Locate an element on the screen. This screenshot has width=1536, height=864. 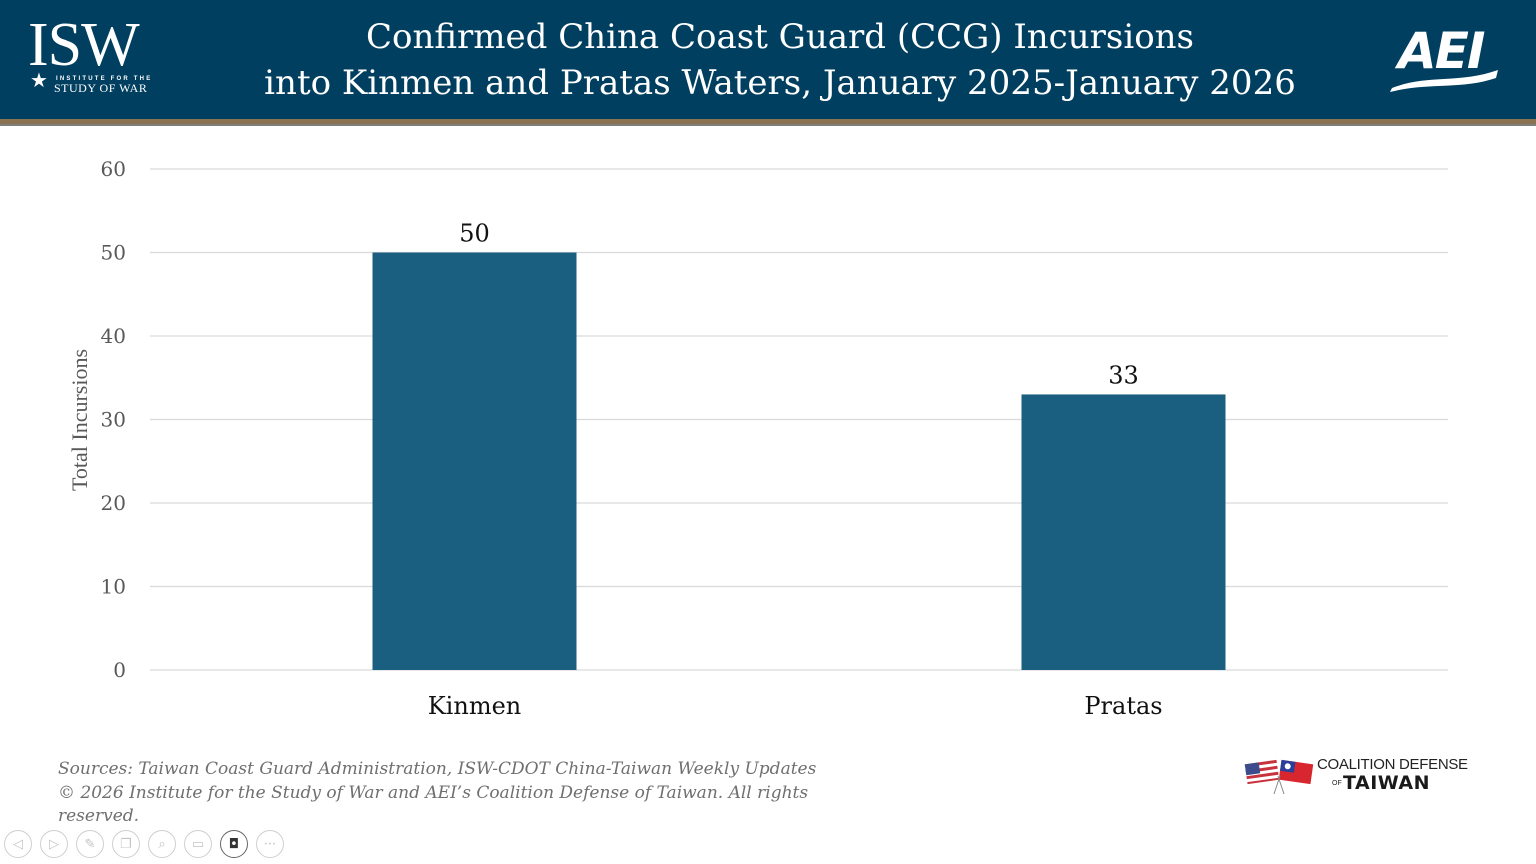
presentation-toolbar: ◁ ▷ ✎ ❐ ⌕ ▭ ◘ ··· is located at coordinates (144, 845).